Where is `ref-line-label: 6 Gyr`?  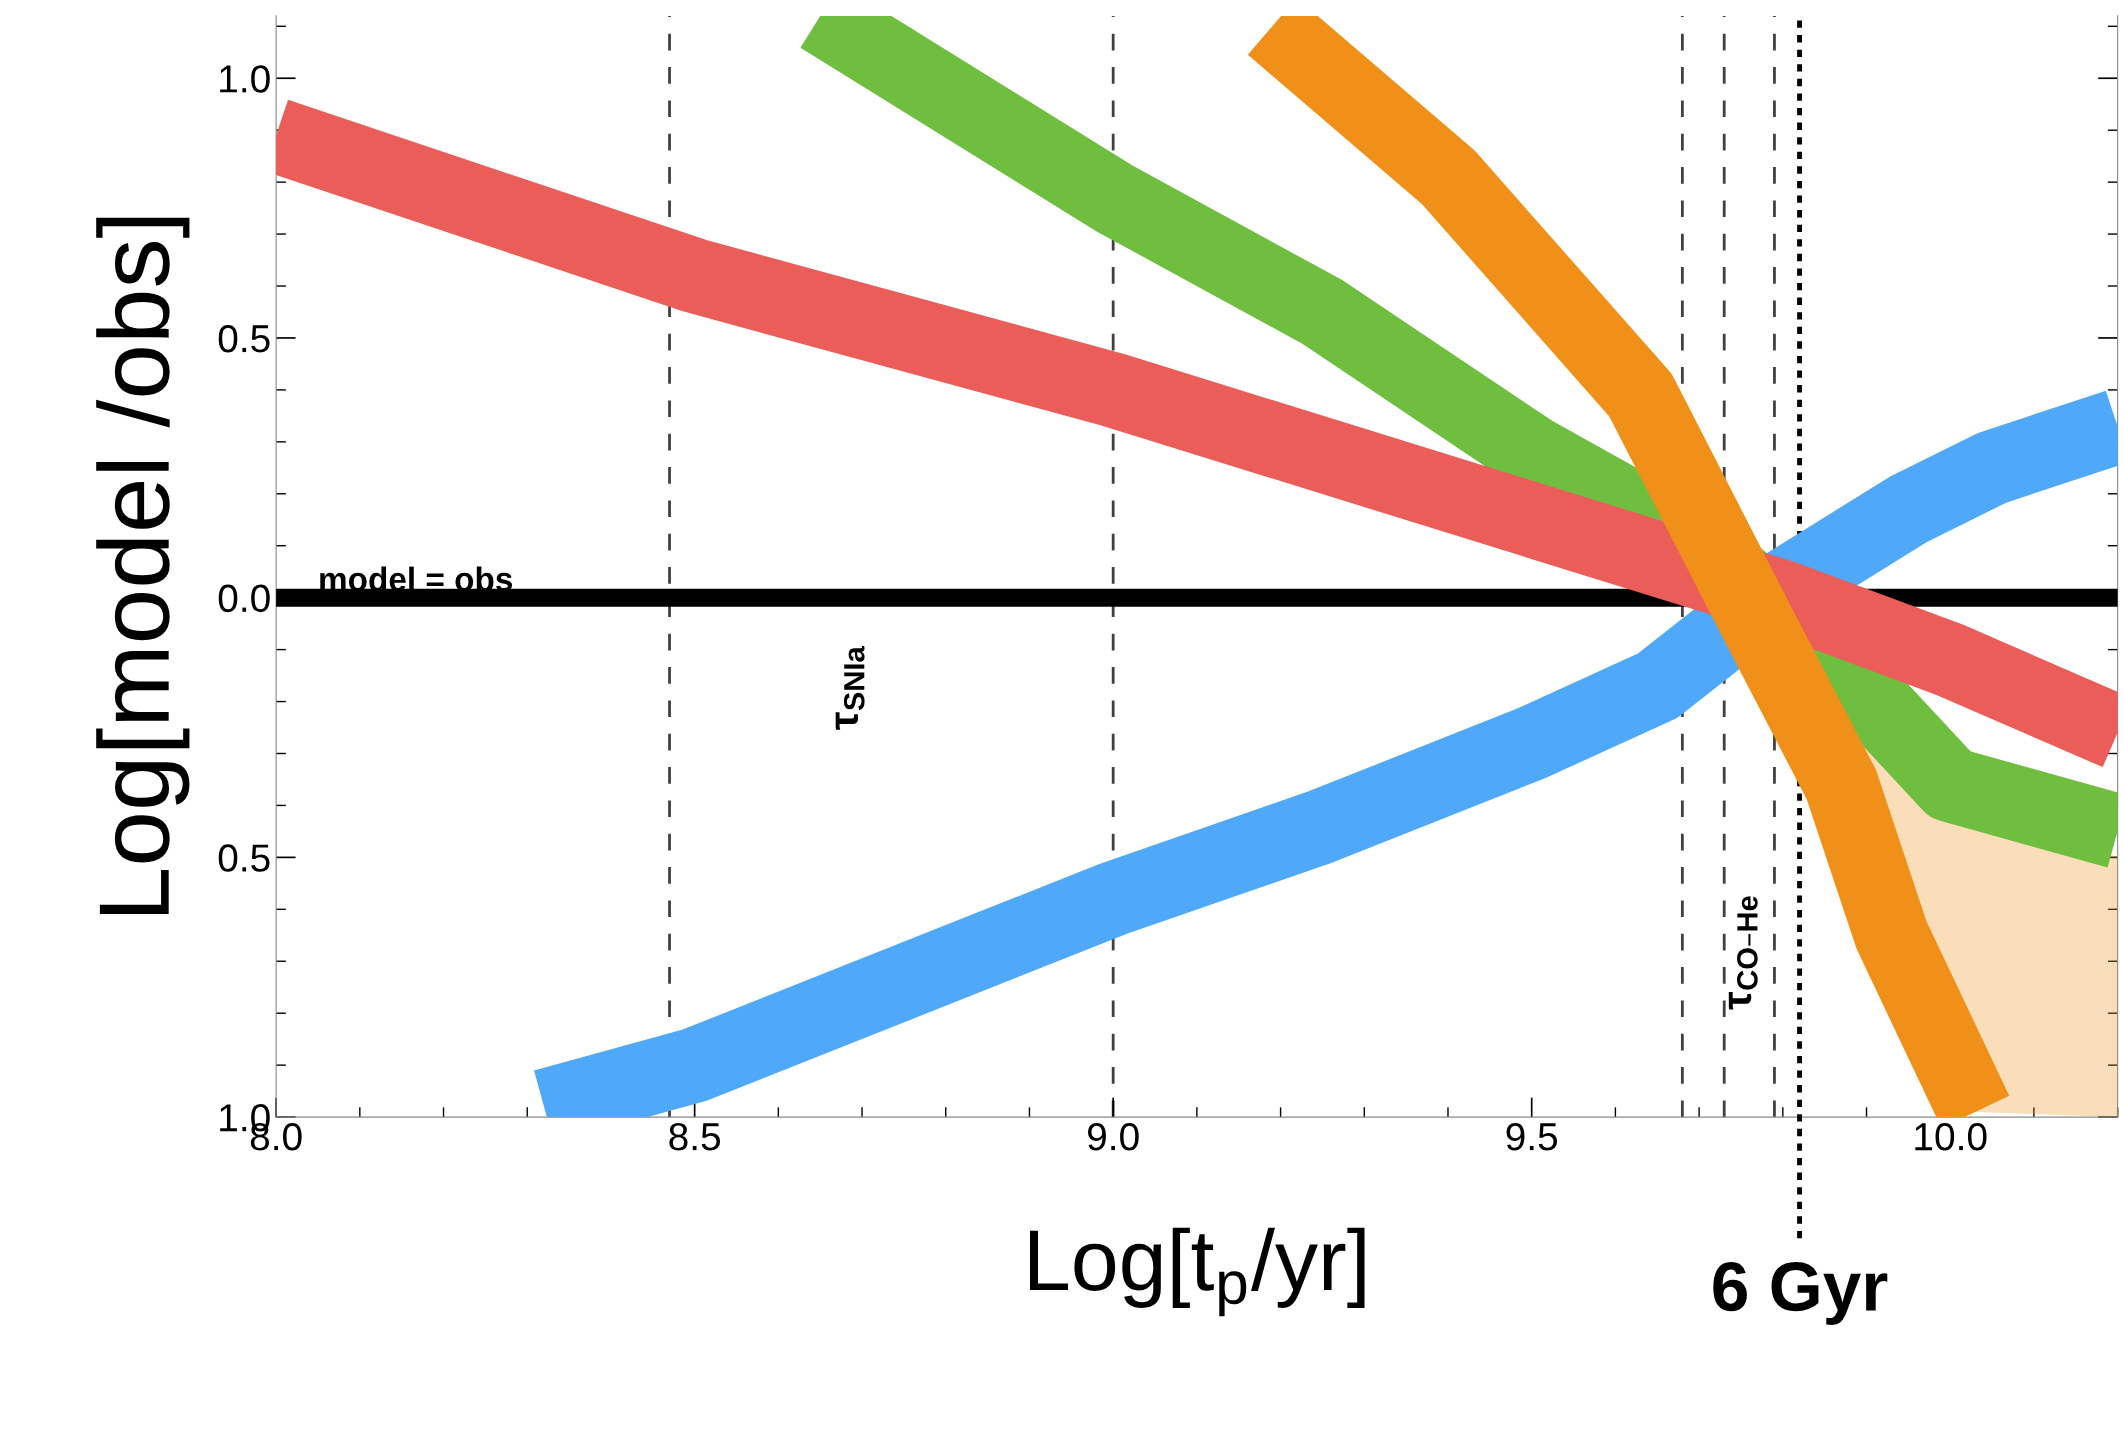
ref-line-label: 6 Gyr is located at coordinates (1800, 1293).